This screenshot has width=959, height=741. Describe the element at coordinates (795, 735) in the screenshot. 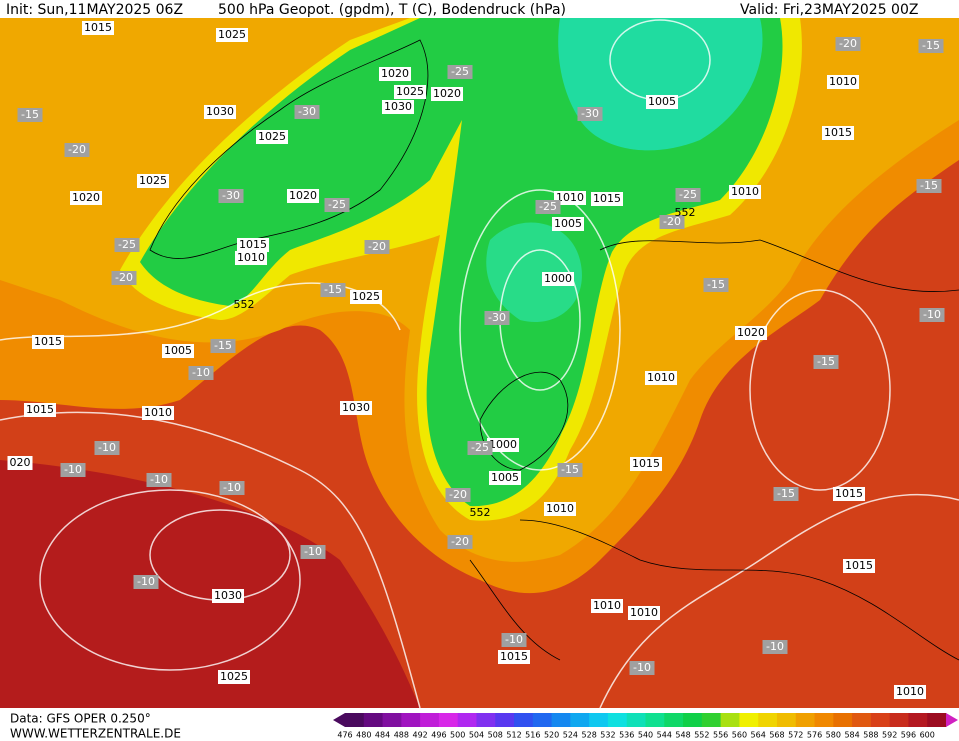

I see `colorbar-label: 572` at that location.